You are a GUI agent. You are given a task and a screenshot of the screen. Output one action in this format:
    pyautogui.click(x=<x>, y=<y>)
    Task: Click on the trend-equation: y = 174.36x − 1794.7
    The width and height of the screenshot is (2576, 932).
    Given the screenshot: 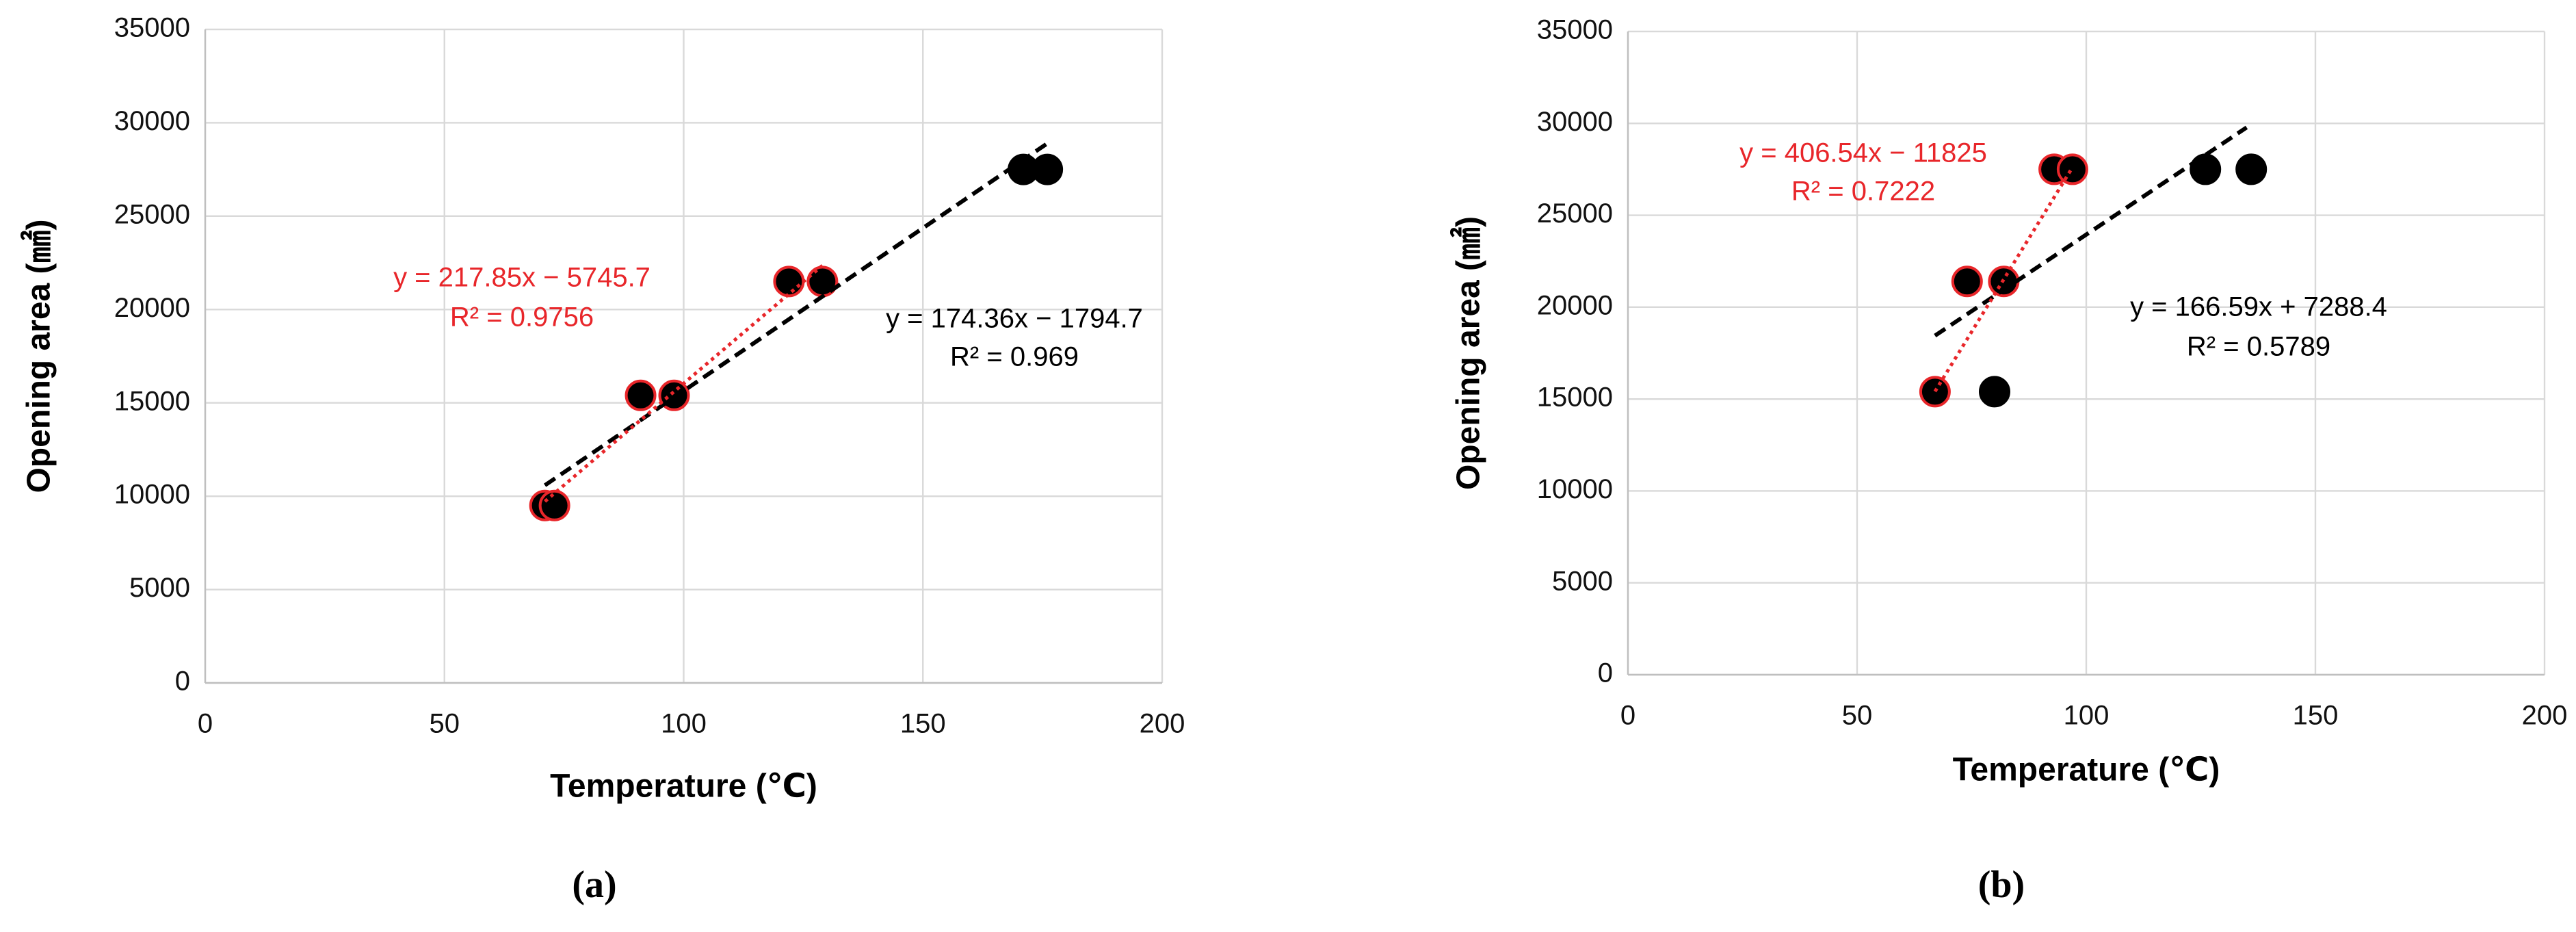 What is the action you would take?
    pyautogui.click(x=1014, y=319)
    